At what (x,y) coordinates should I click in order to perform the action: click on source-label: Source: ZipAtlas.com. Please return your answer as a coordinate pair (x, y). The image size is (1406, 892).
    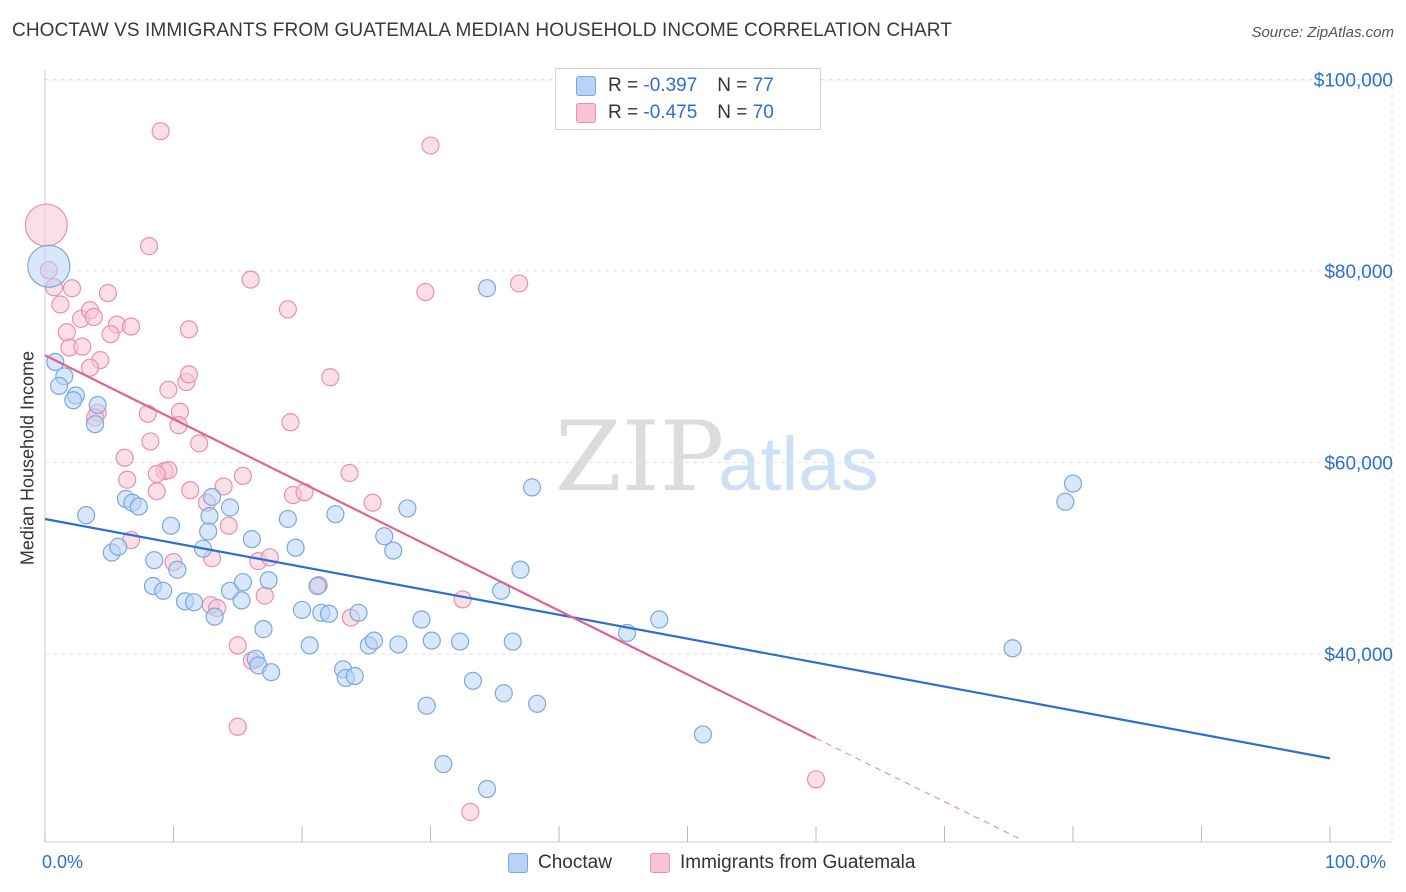
    Looking at the image, I should click on (1322, 32).